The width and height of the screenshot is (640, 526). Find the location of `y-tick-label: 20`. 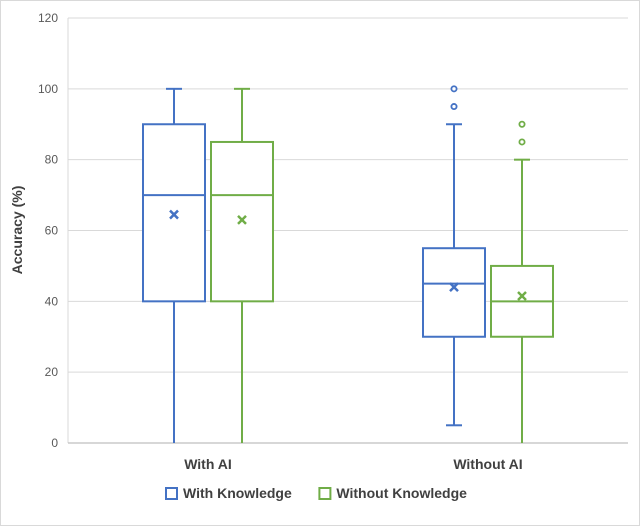

y-tick-label: 20 is located at coordinates (52, 372).